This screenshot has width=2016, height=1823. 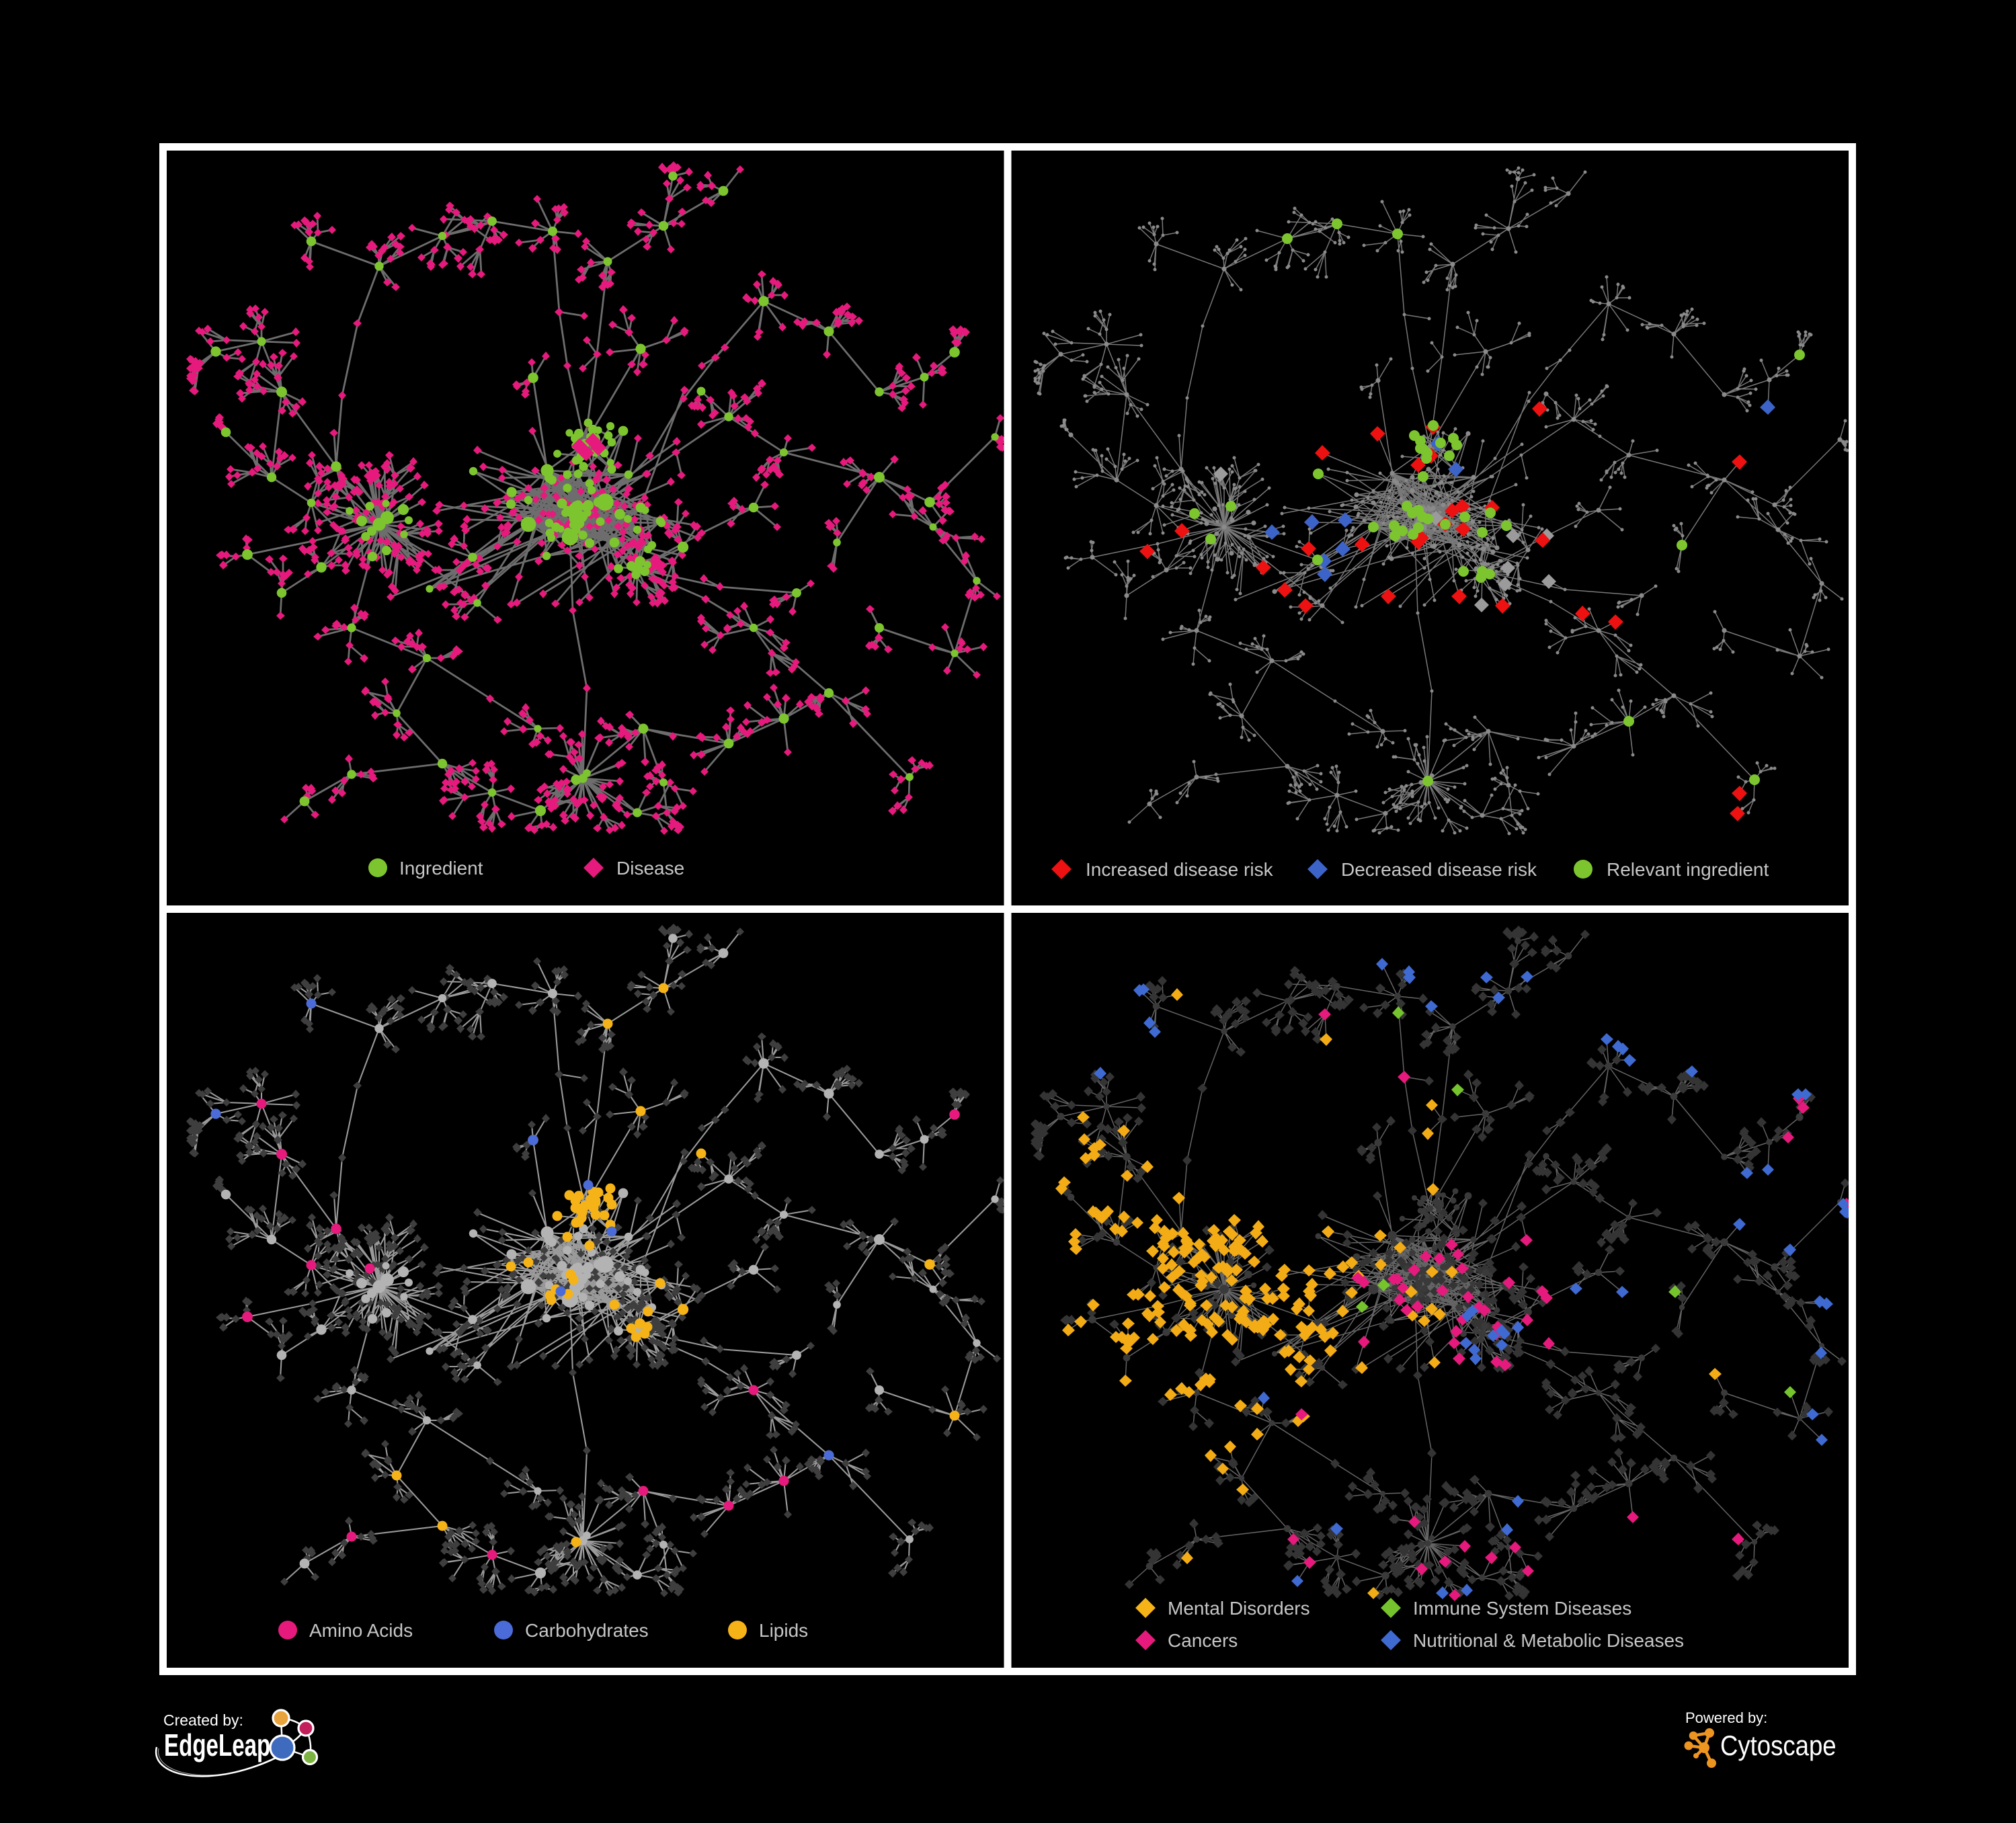 I want to click on svg-text: Cytoscape, so click(x=1778, y=1746).